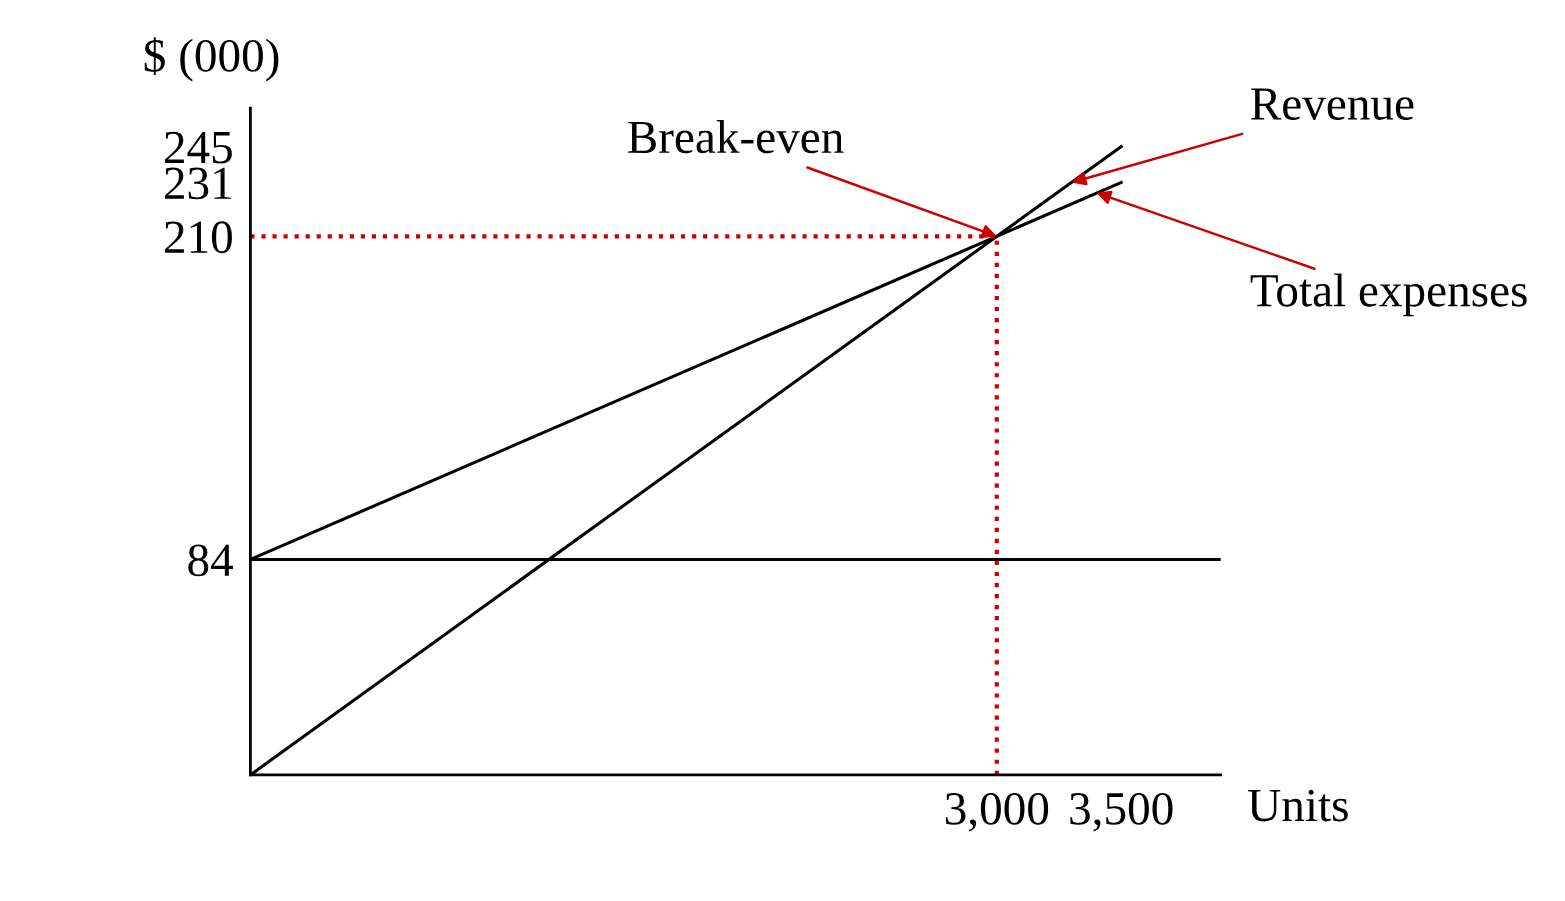  Describe the element at coordinates (210, 560) in the screenshot. I see `y-tick-label: 84` at that location.